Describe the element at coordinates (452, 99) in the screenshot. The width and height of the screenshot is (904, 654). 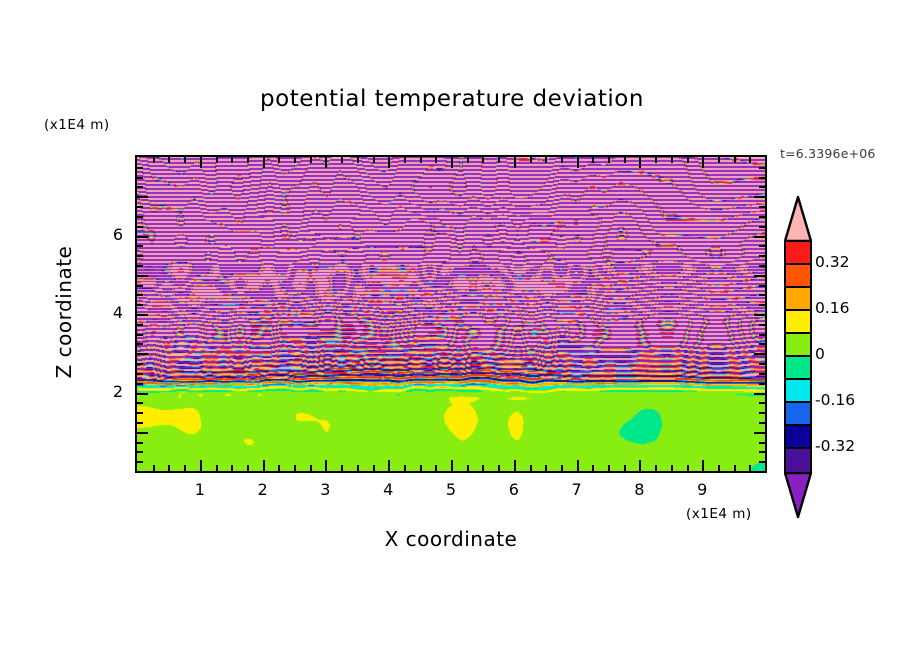
I see `page-title: potential temperature deviation` at that location.